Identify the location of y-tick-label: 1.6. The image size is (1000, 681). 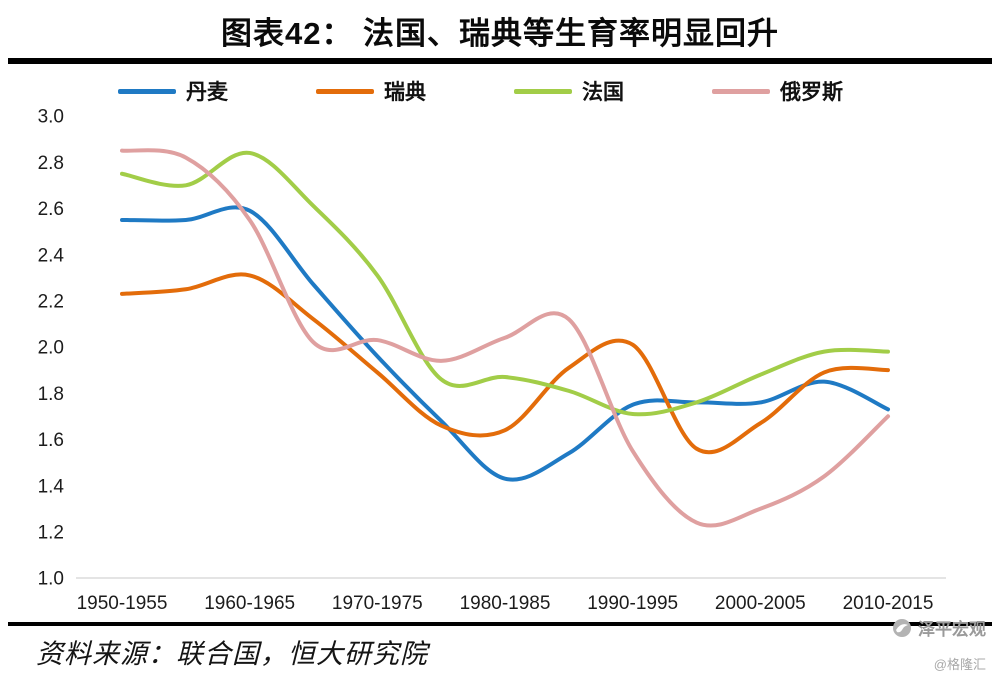
(51, 440).